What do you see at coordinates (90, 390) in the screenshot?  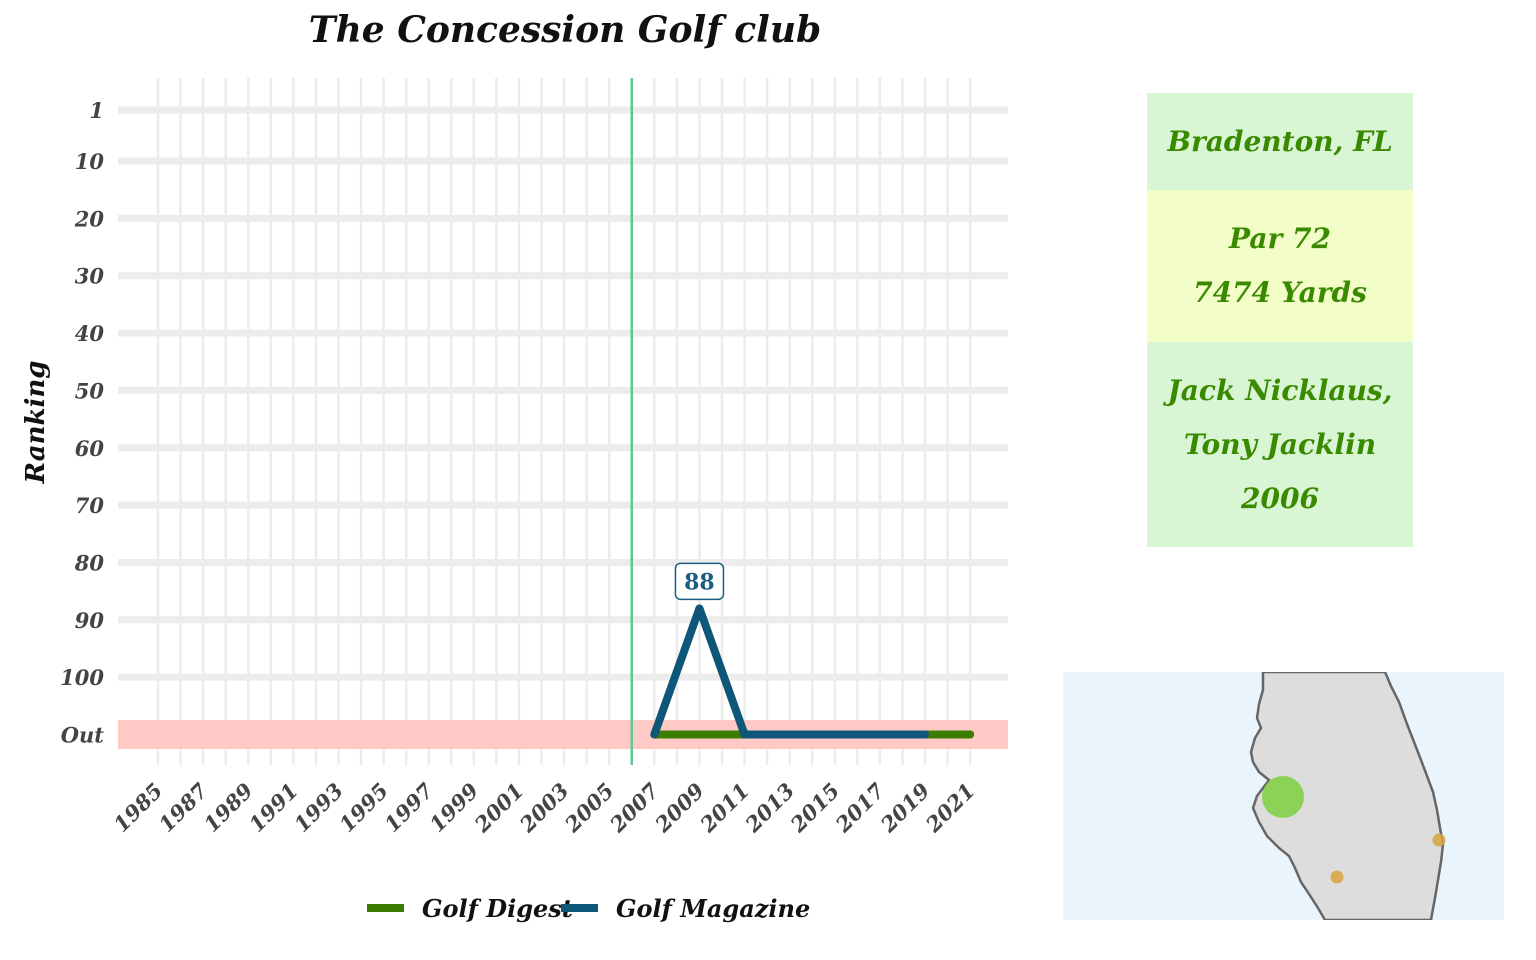 I see `y-tick-label: 50` at bounding box center [90, 390].